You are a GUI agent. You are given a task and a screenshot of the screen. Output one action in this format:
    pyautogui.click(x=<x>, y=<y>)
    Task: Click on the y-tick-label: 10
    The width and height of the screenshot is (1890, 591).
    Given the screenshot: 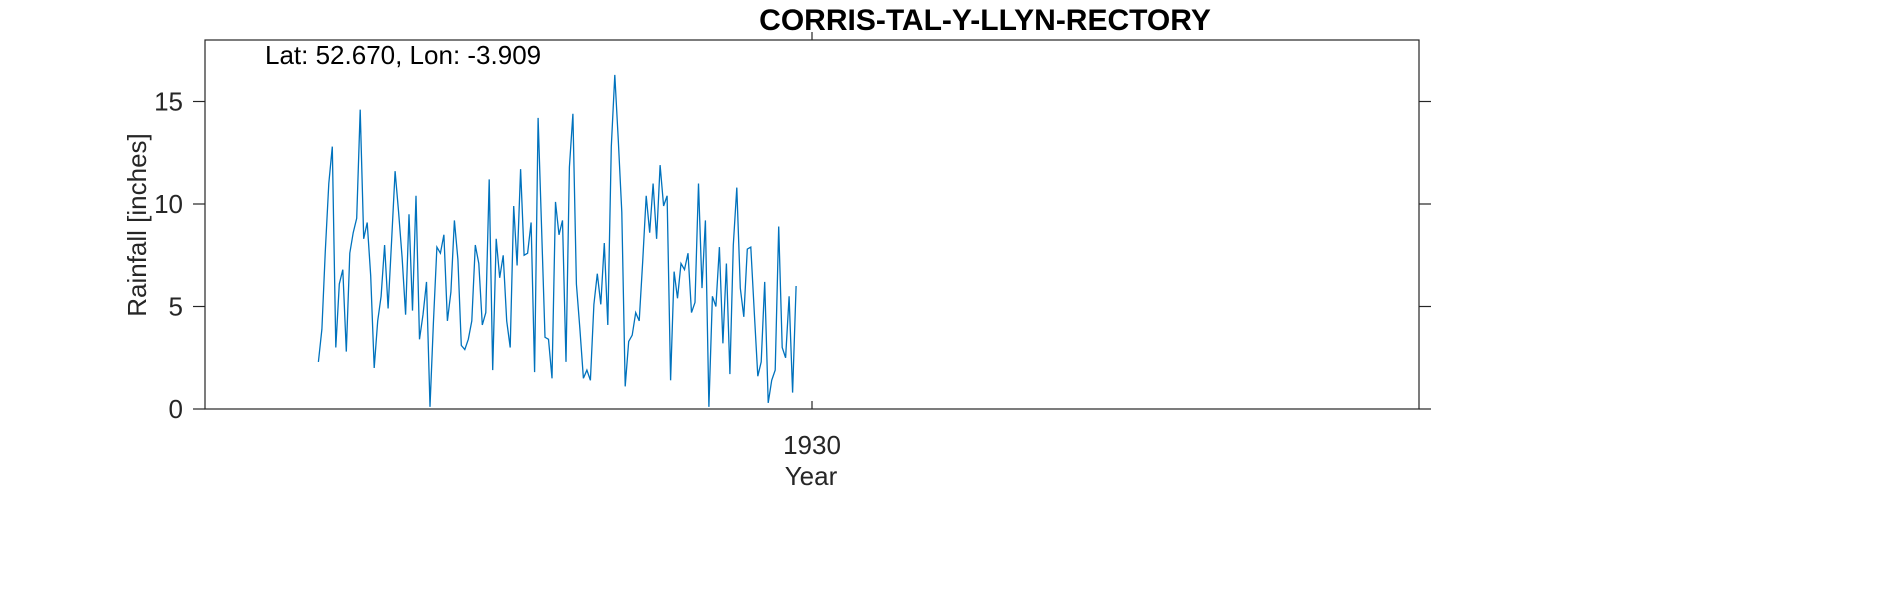 What is the action you would take?
    pyautogui.click(x=168, y=204)
    